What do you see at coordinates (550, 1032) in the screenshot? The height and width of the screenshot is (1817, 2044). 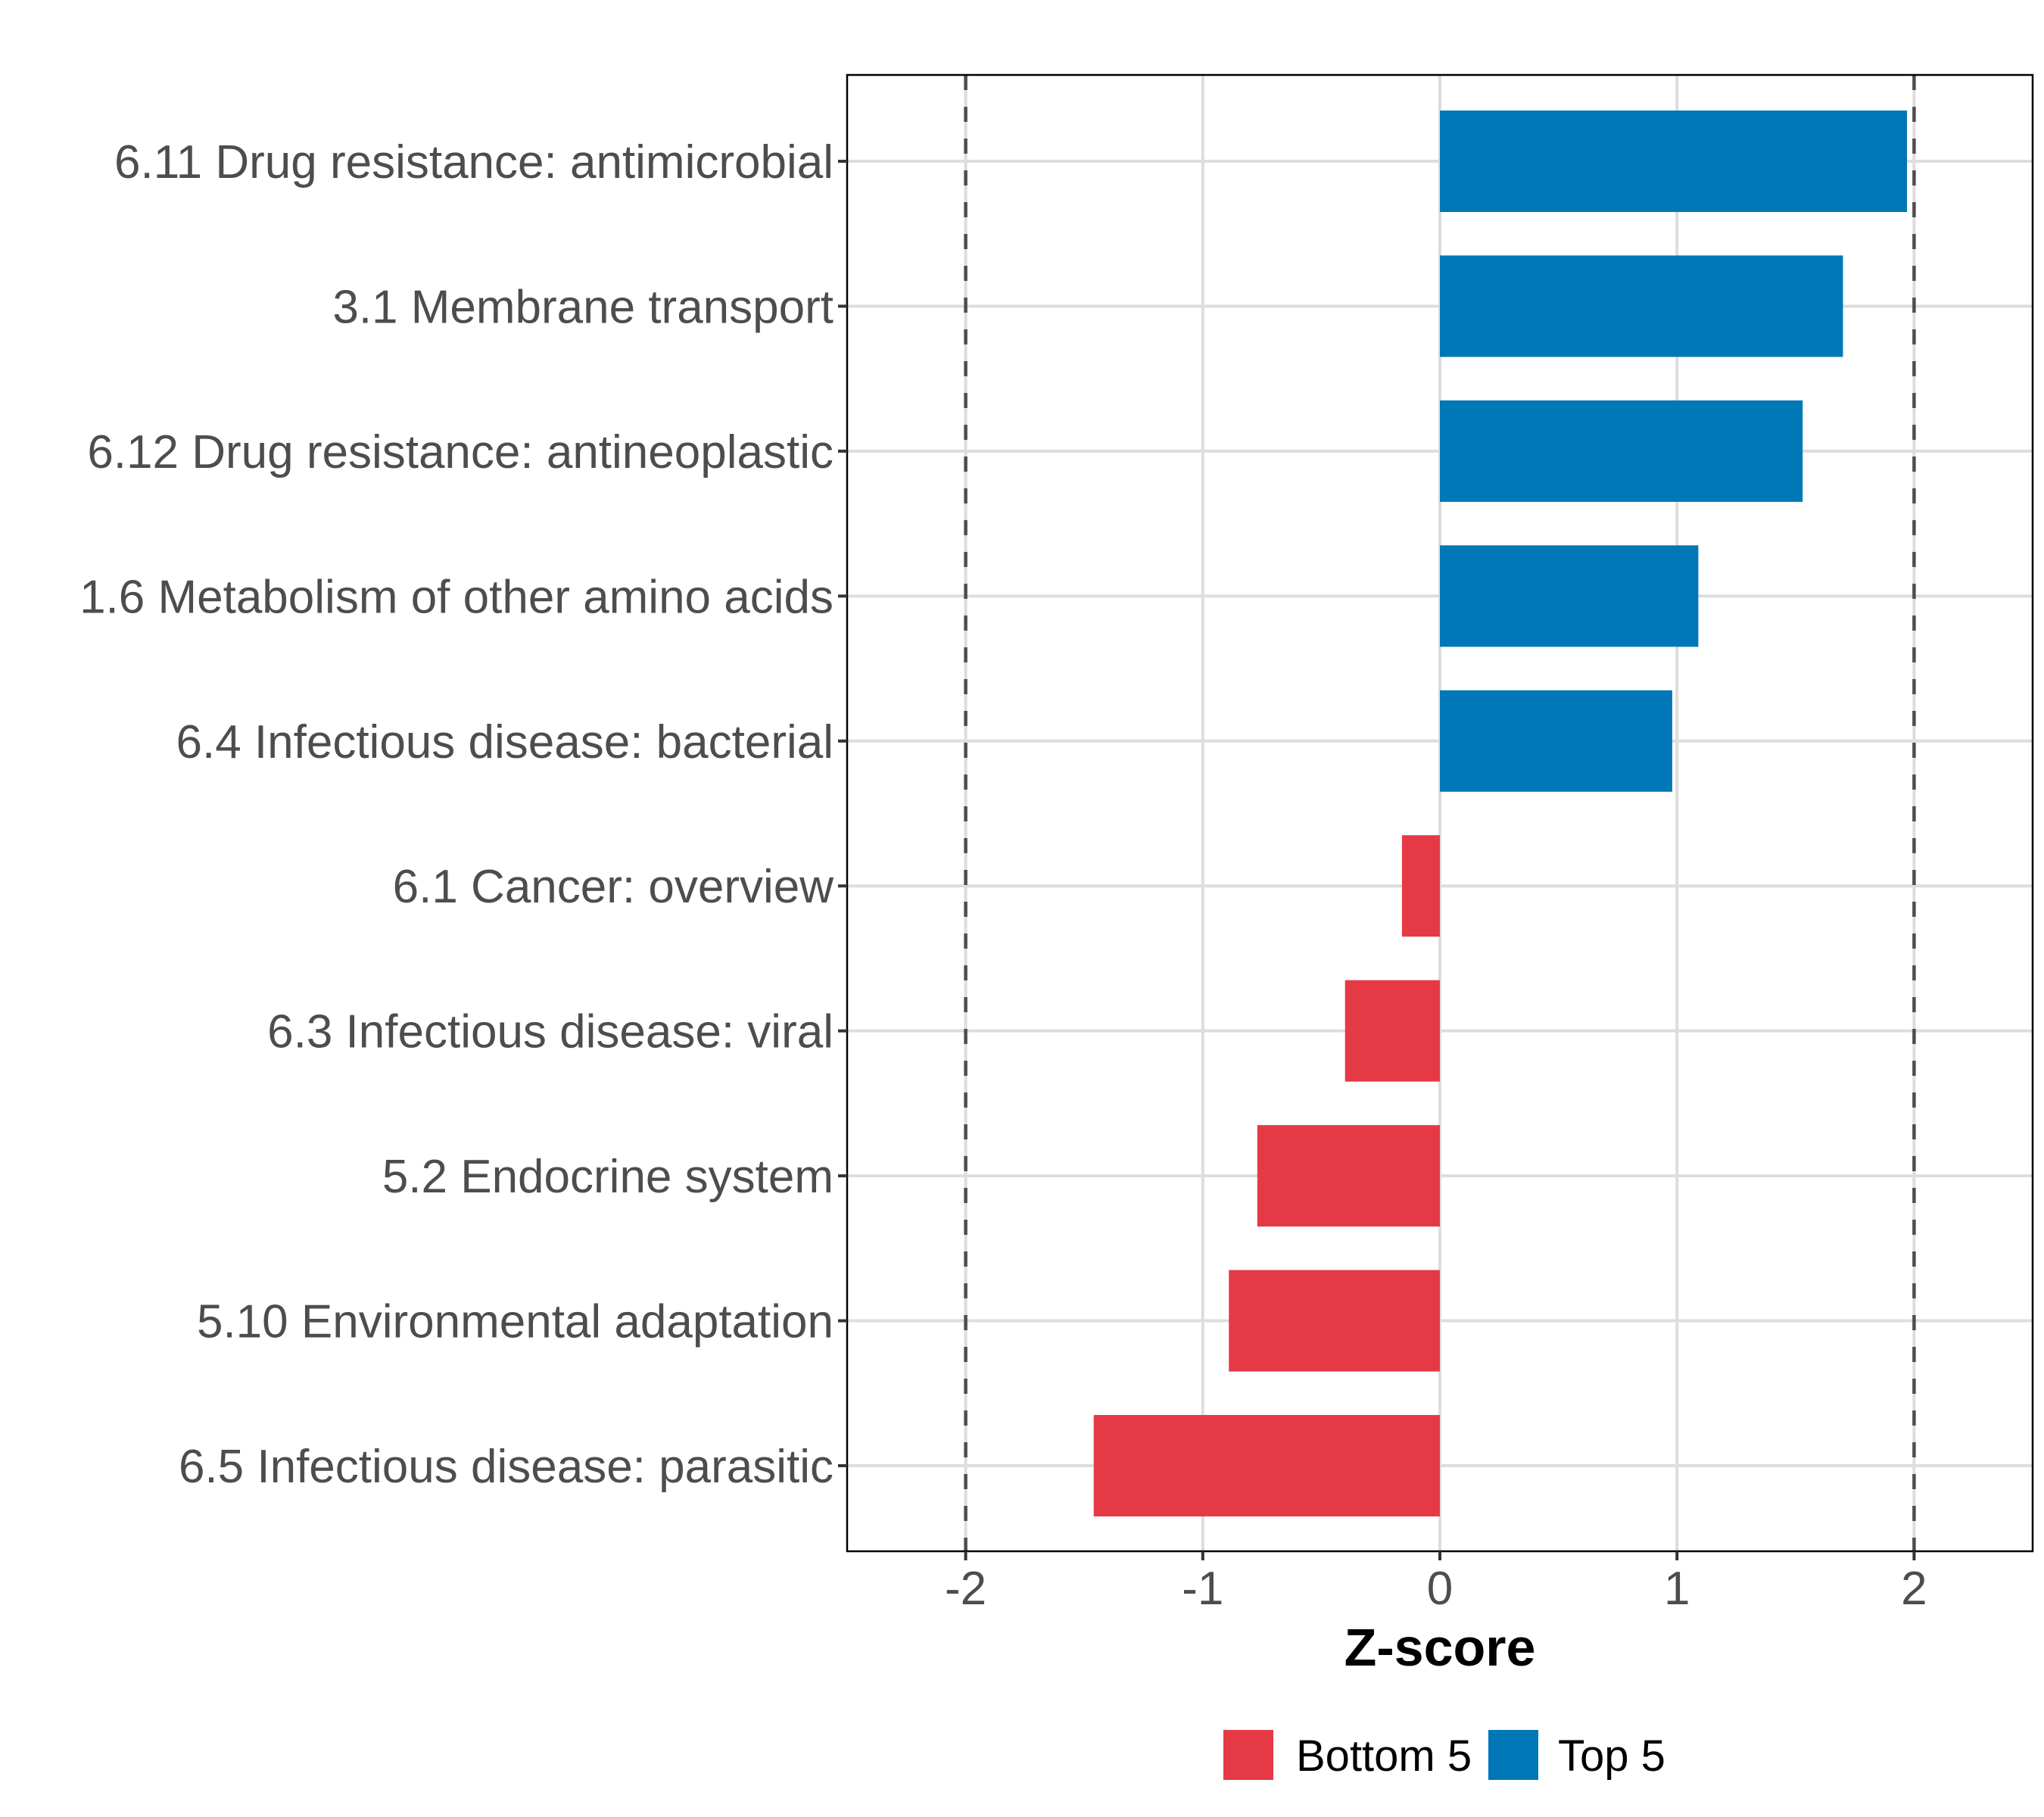 I see `y-tick-label: 6.3 Infectious disease: viral` at bounding box center [550, 1032].